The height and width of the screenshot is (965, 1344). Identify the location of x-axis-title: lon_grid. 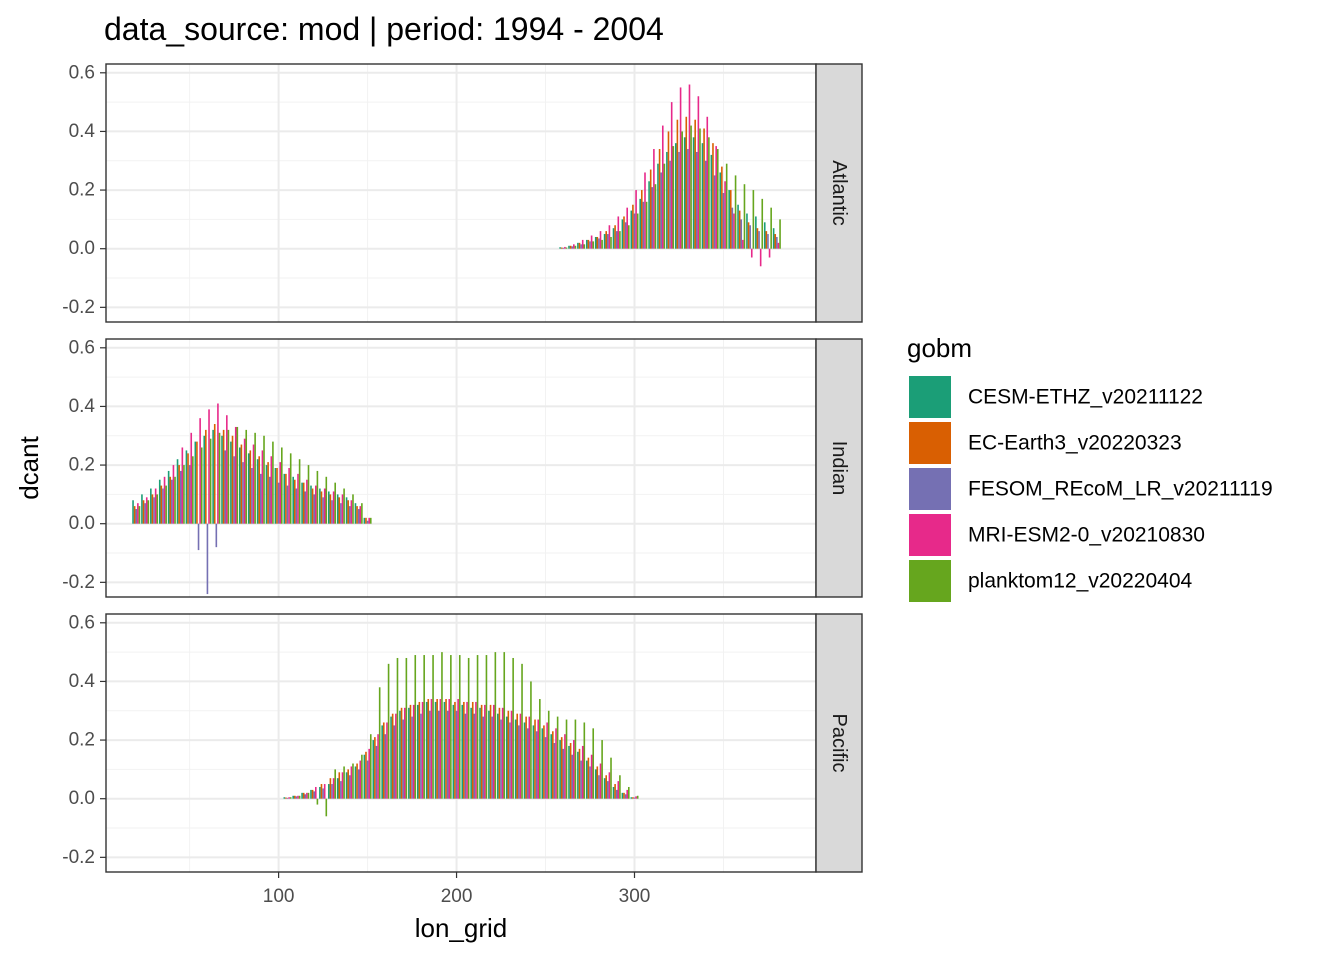
(461, 928).